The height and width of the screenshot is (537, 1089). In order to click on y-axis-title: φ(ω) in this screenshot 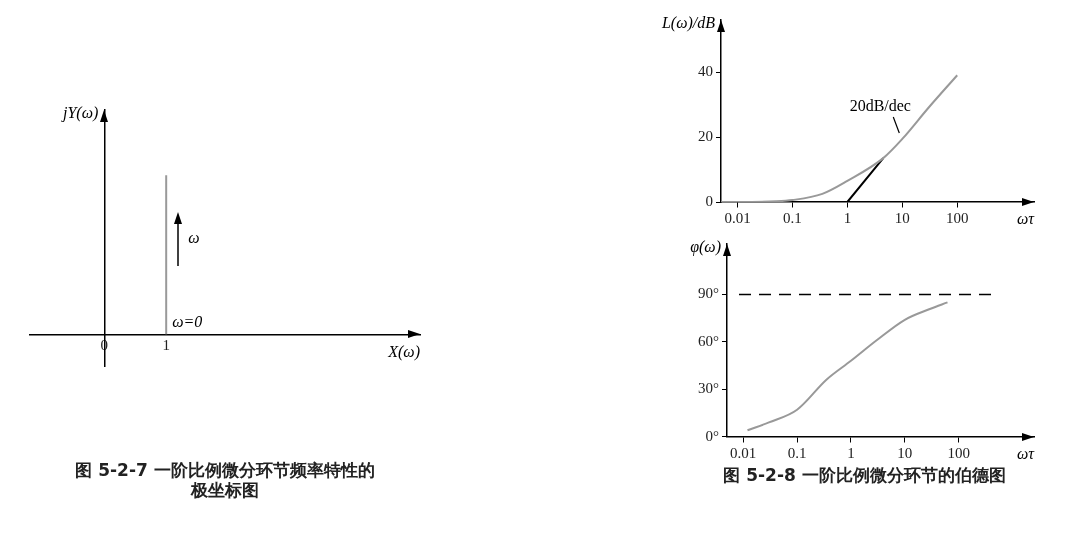, I will do `click(705, 247)`.